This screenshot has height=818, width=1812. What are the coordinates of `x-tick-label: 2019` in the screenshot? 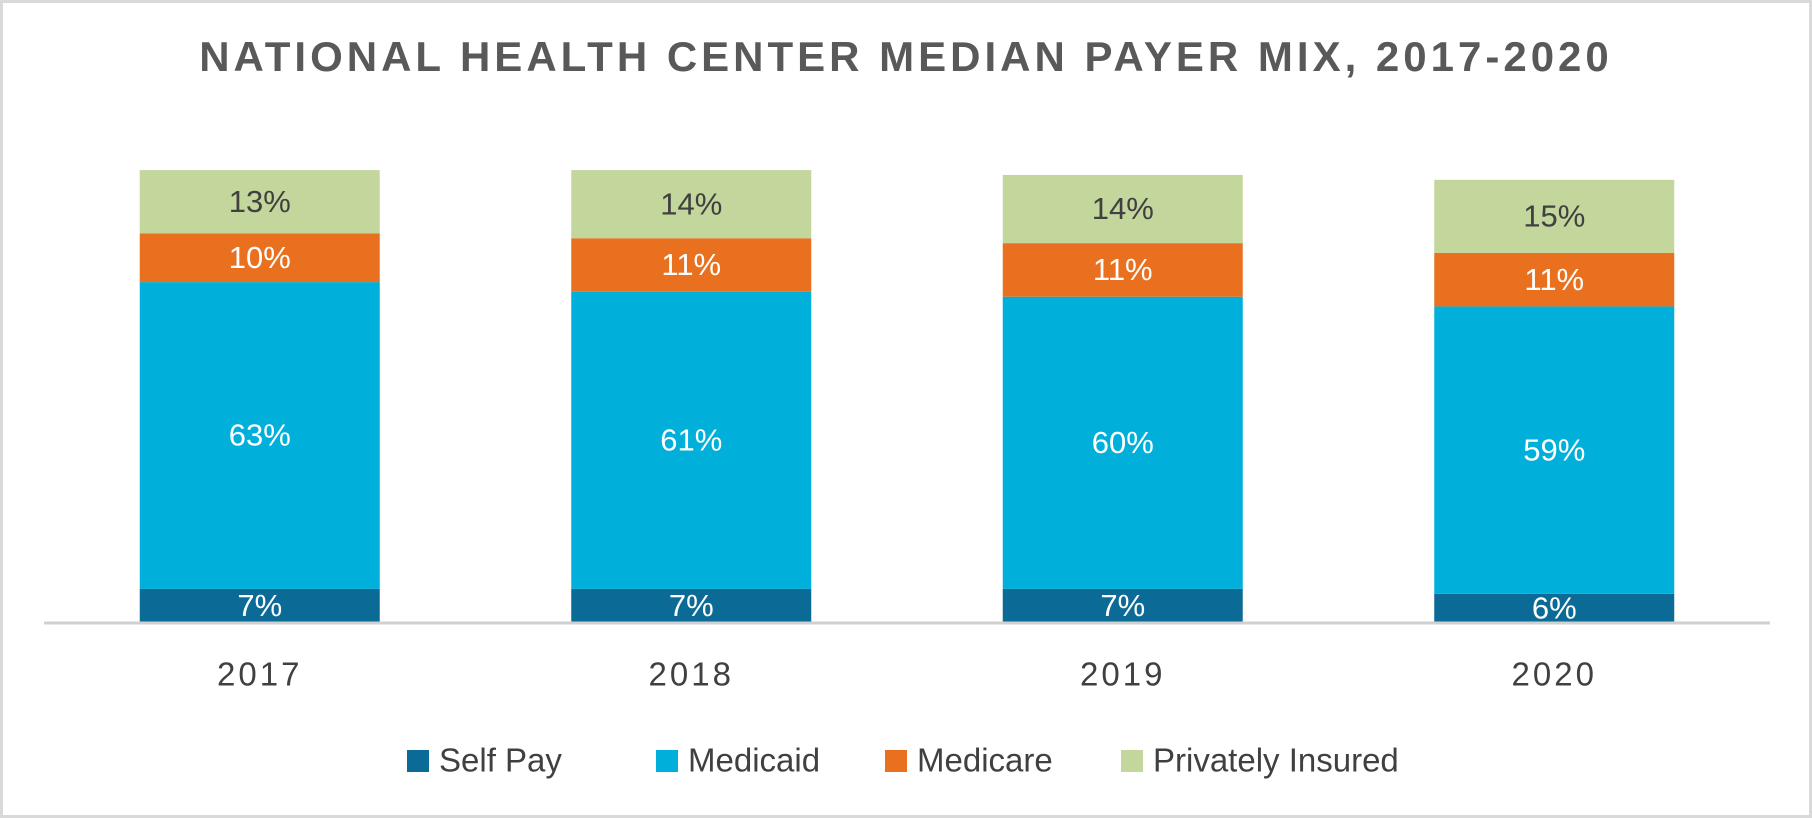 It's located at (1122, 674).